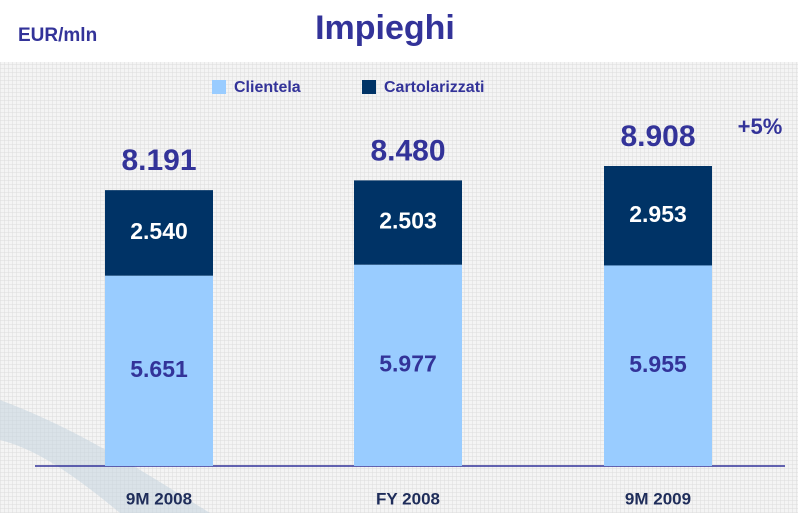 This screenshot has height=513, width=798. I want to click on total-label: 8.908, so click(657, 136).